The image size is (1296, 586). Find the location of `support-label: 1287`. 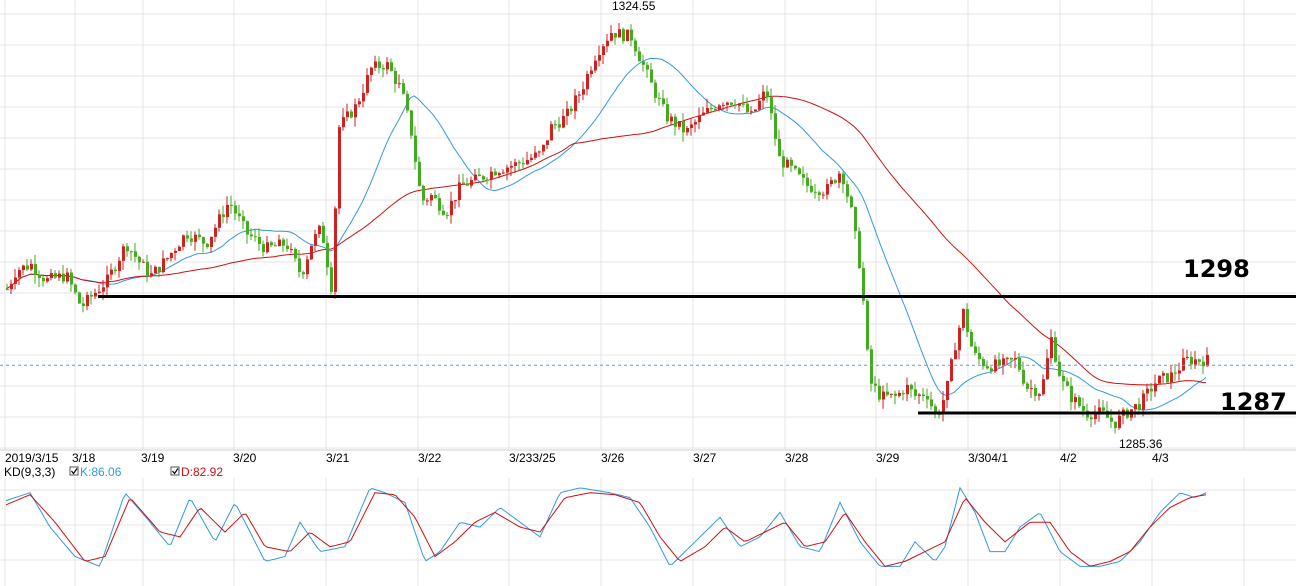

support-label: 1287 is located at coordinates (1253, 402).